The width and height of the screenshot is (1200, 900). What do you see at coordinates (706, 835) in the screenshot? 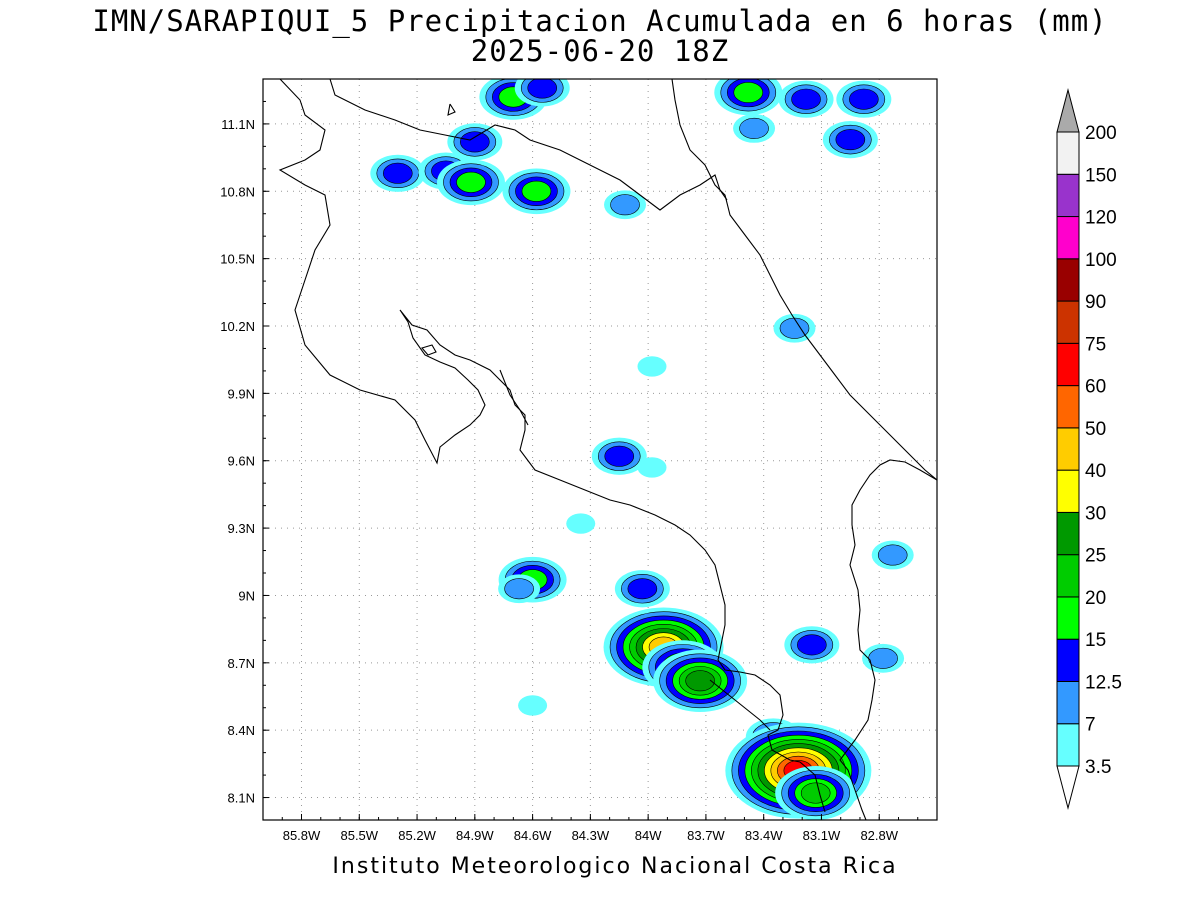
I see `x-tick-label: 83.7W` at bounding box center [706, 835].